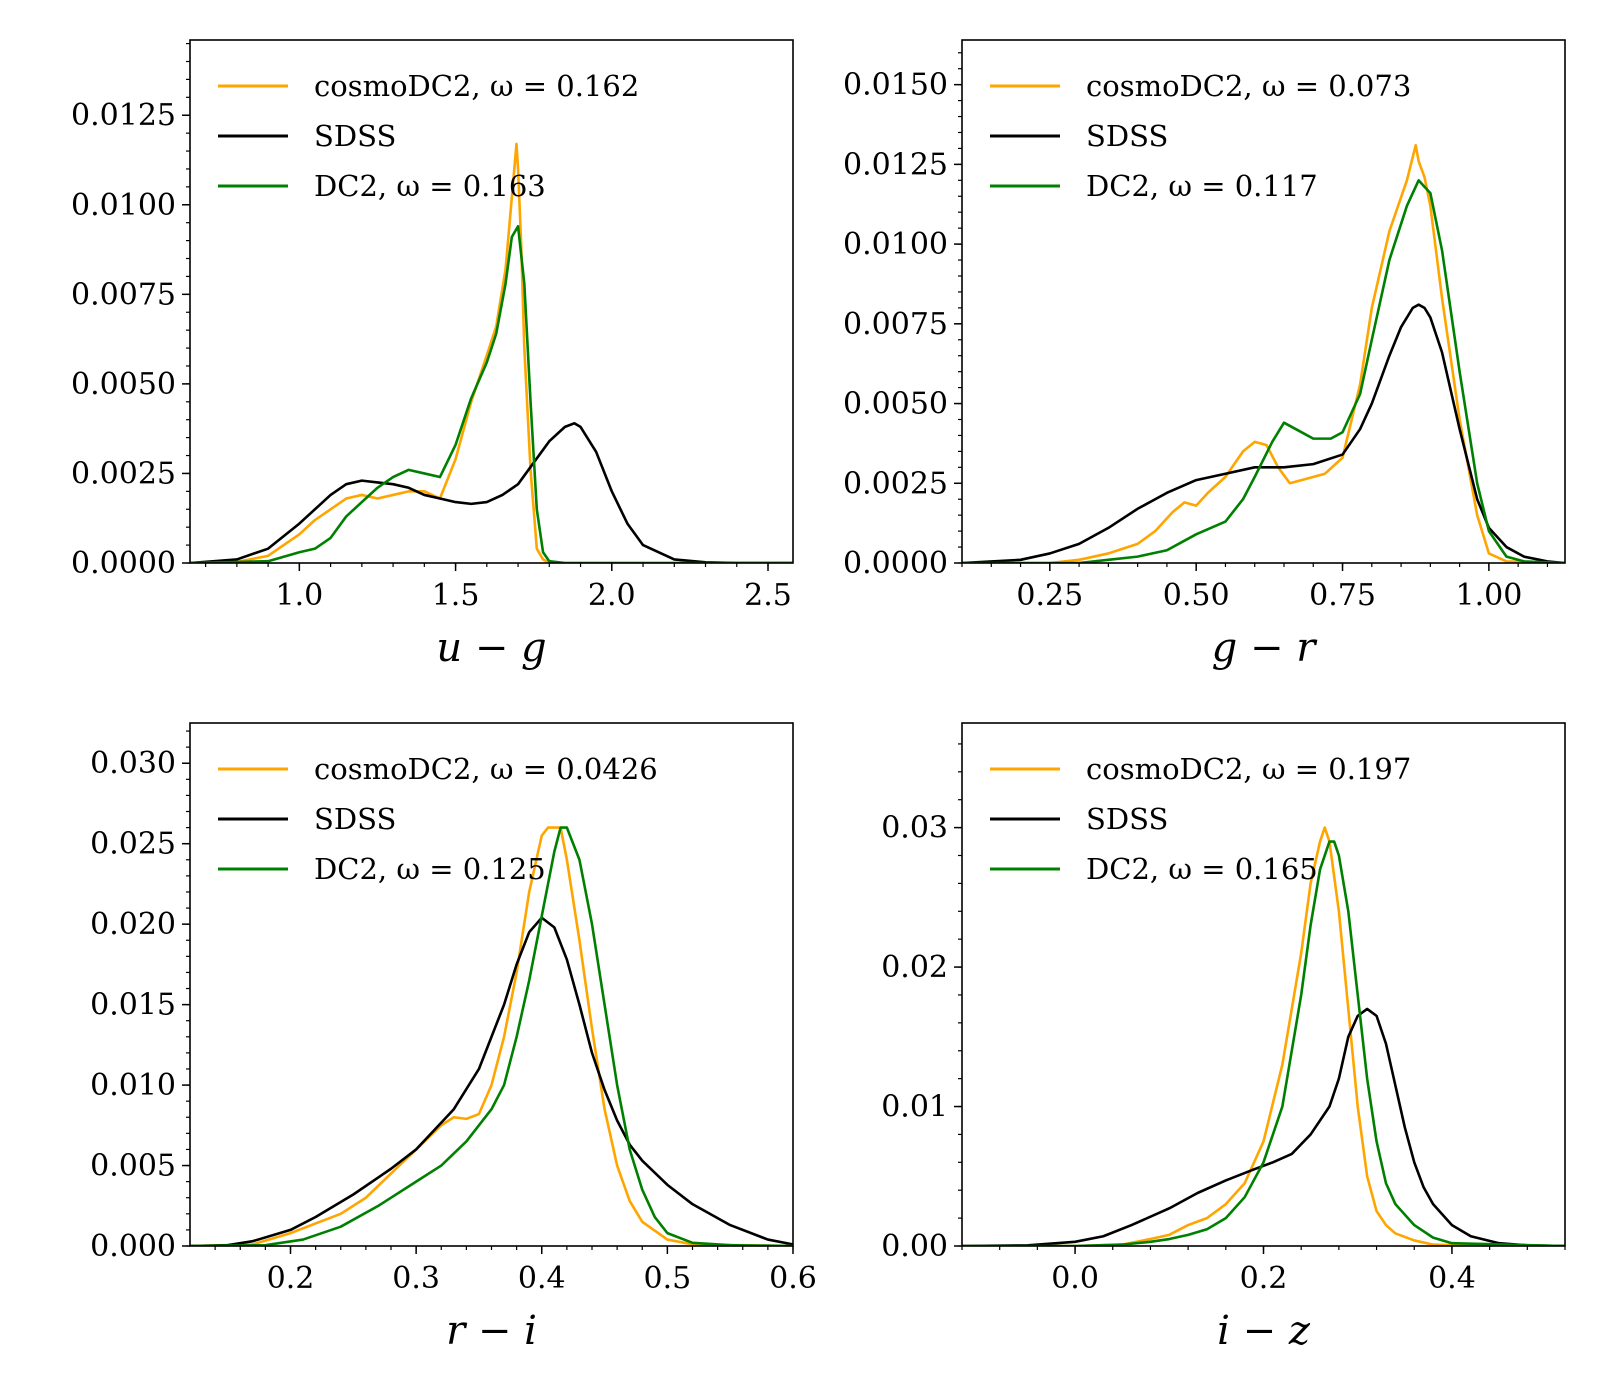 This screenshot has width=1600, height=1400. What do you see at coordinates (299, 595) in the screenshot?
I see `x-tick-label: 1.0` at bounding box center [299, 595].